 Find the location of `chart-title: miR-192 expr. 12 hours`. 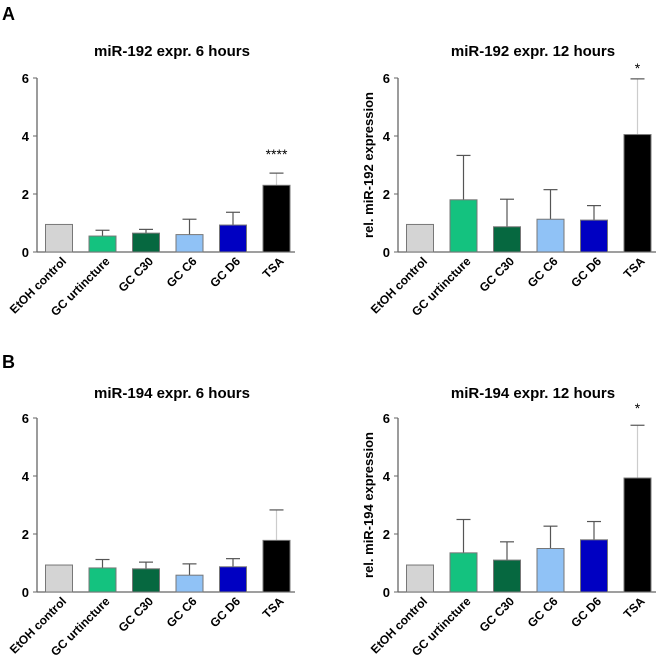

chart-title: miR-192 expr. 12 hours is located at coordinates (533, 51).